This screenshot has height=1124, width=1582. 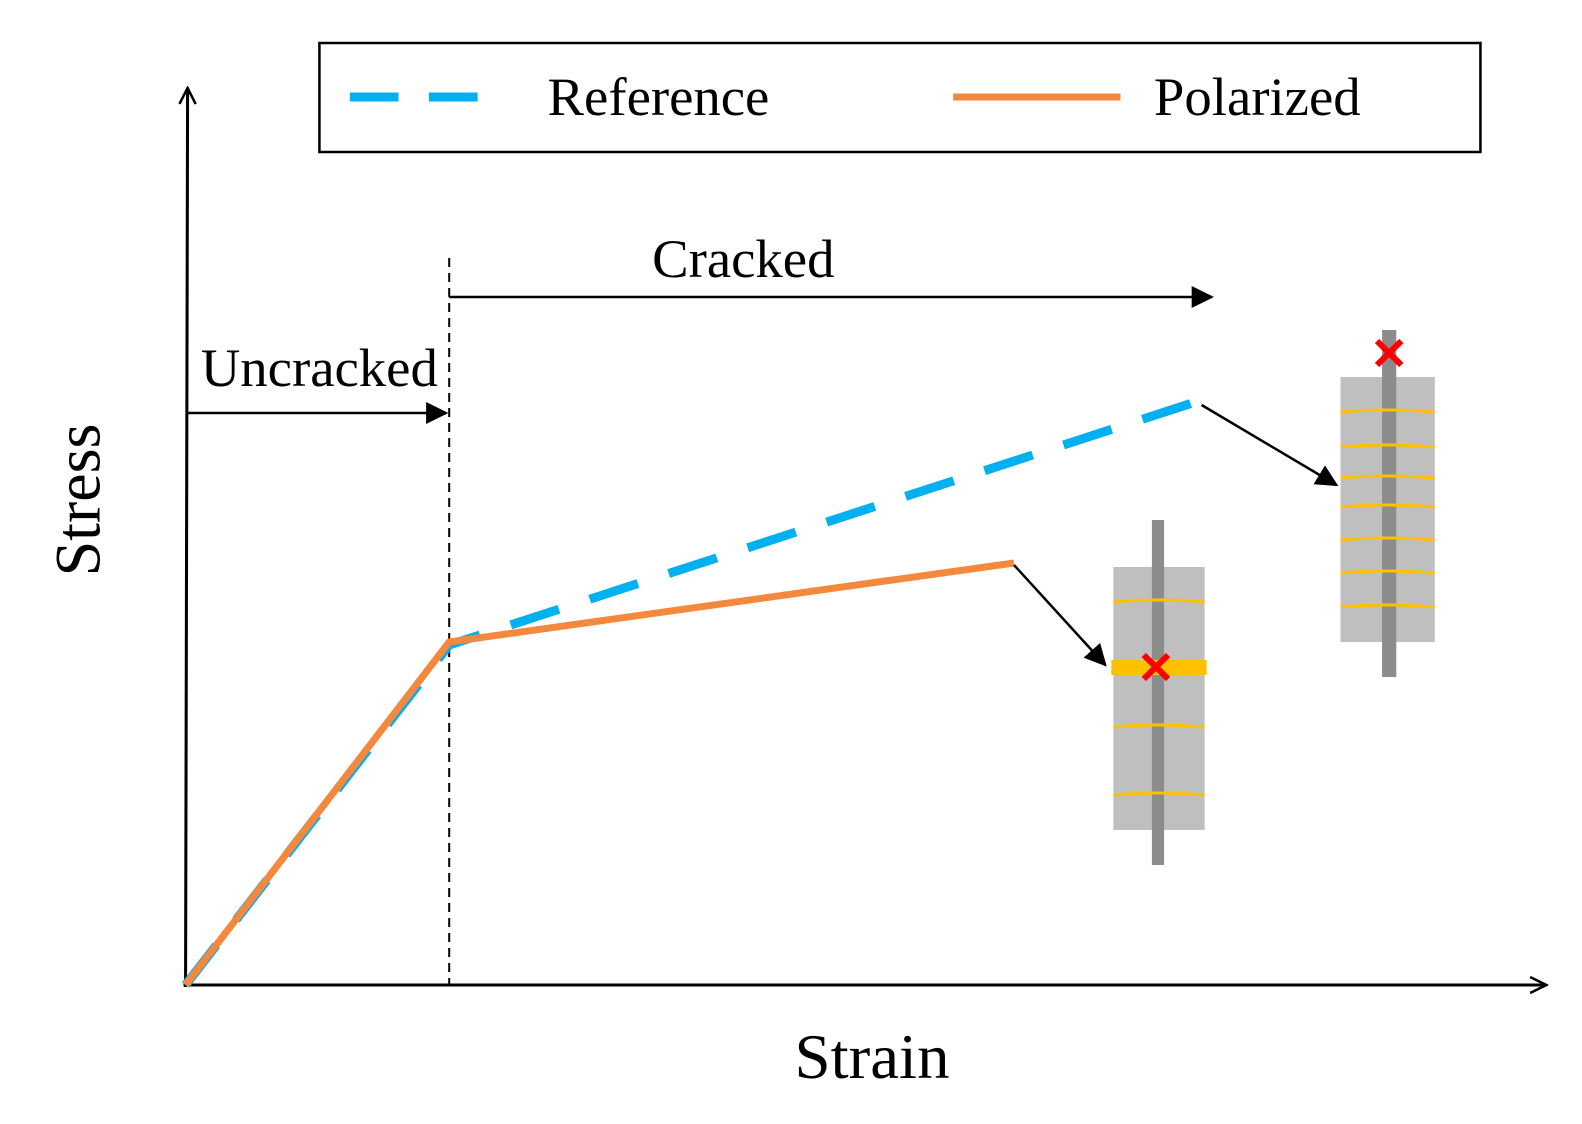 What do you see at coordinates (77, 500) in the screenshot?
I see `y-axis-label: Stress` at bounding box center [77, 500].